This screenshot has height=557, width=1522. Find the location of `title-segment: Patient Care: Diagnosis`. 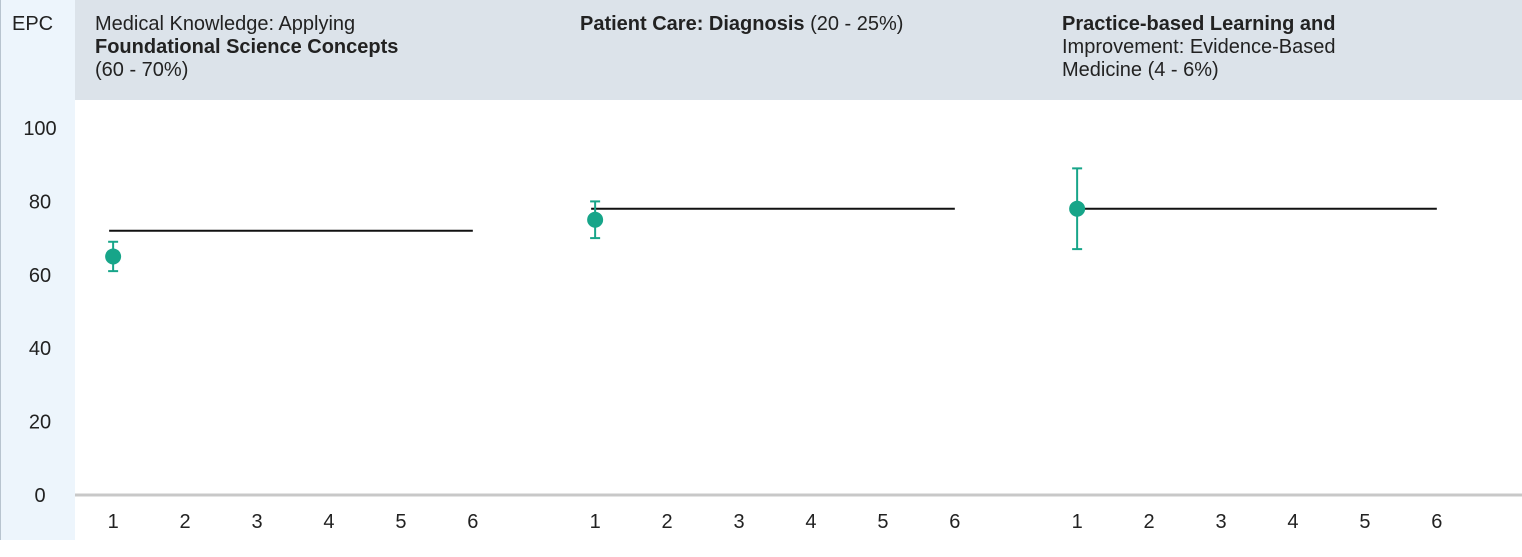

title-segment: Patient Care: Diagnosis is located at coordinates (692, 24).